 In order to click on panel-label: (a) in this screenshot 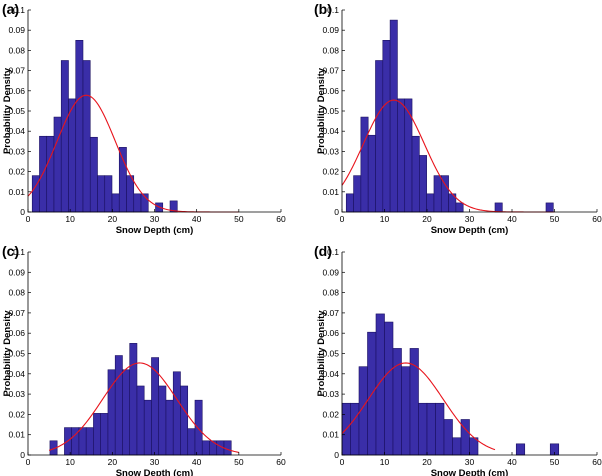, I will do `click(10, 9)`.